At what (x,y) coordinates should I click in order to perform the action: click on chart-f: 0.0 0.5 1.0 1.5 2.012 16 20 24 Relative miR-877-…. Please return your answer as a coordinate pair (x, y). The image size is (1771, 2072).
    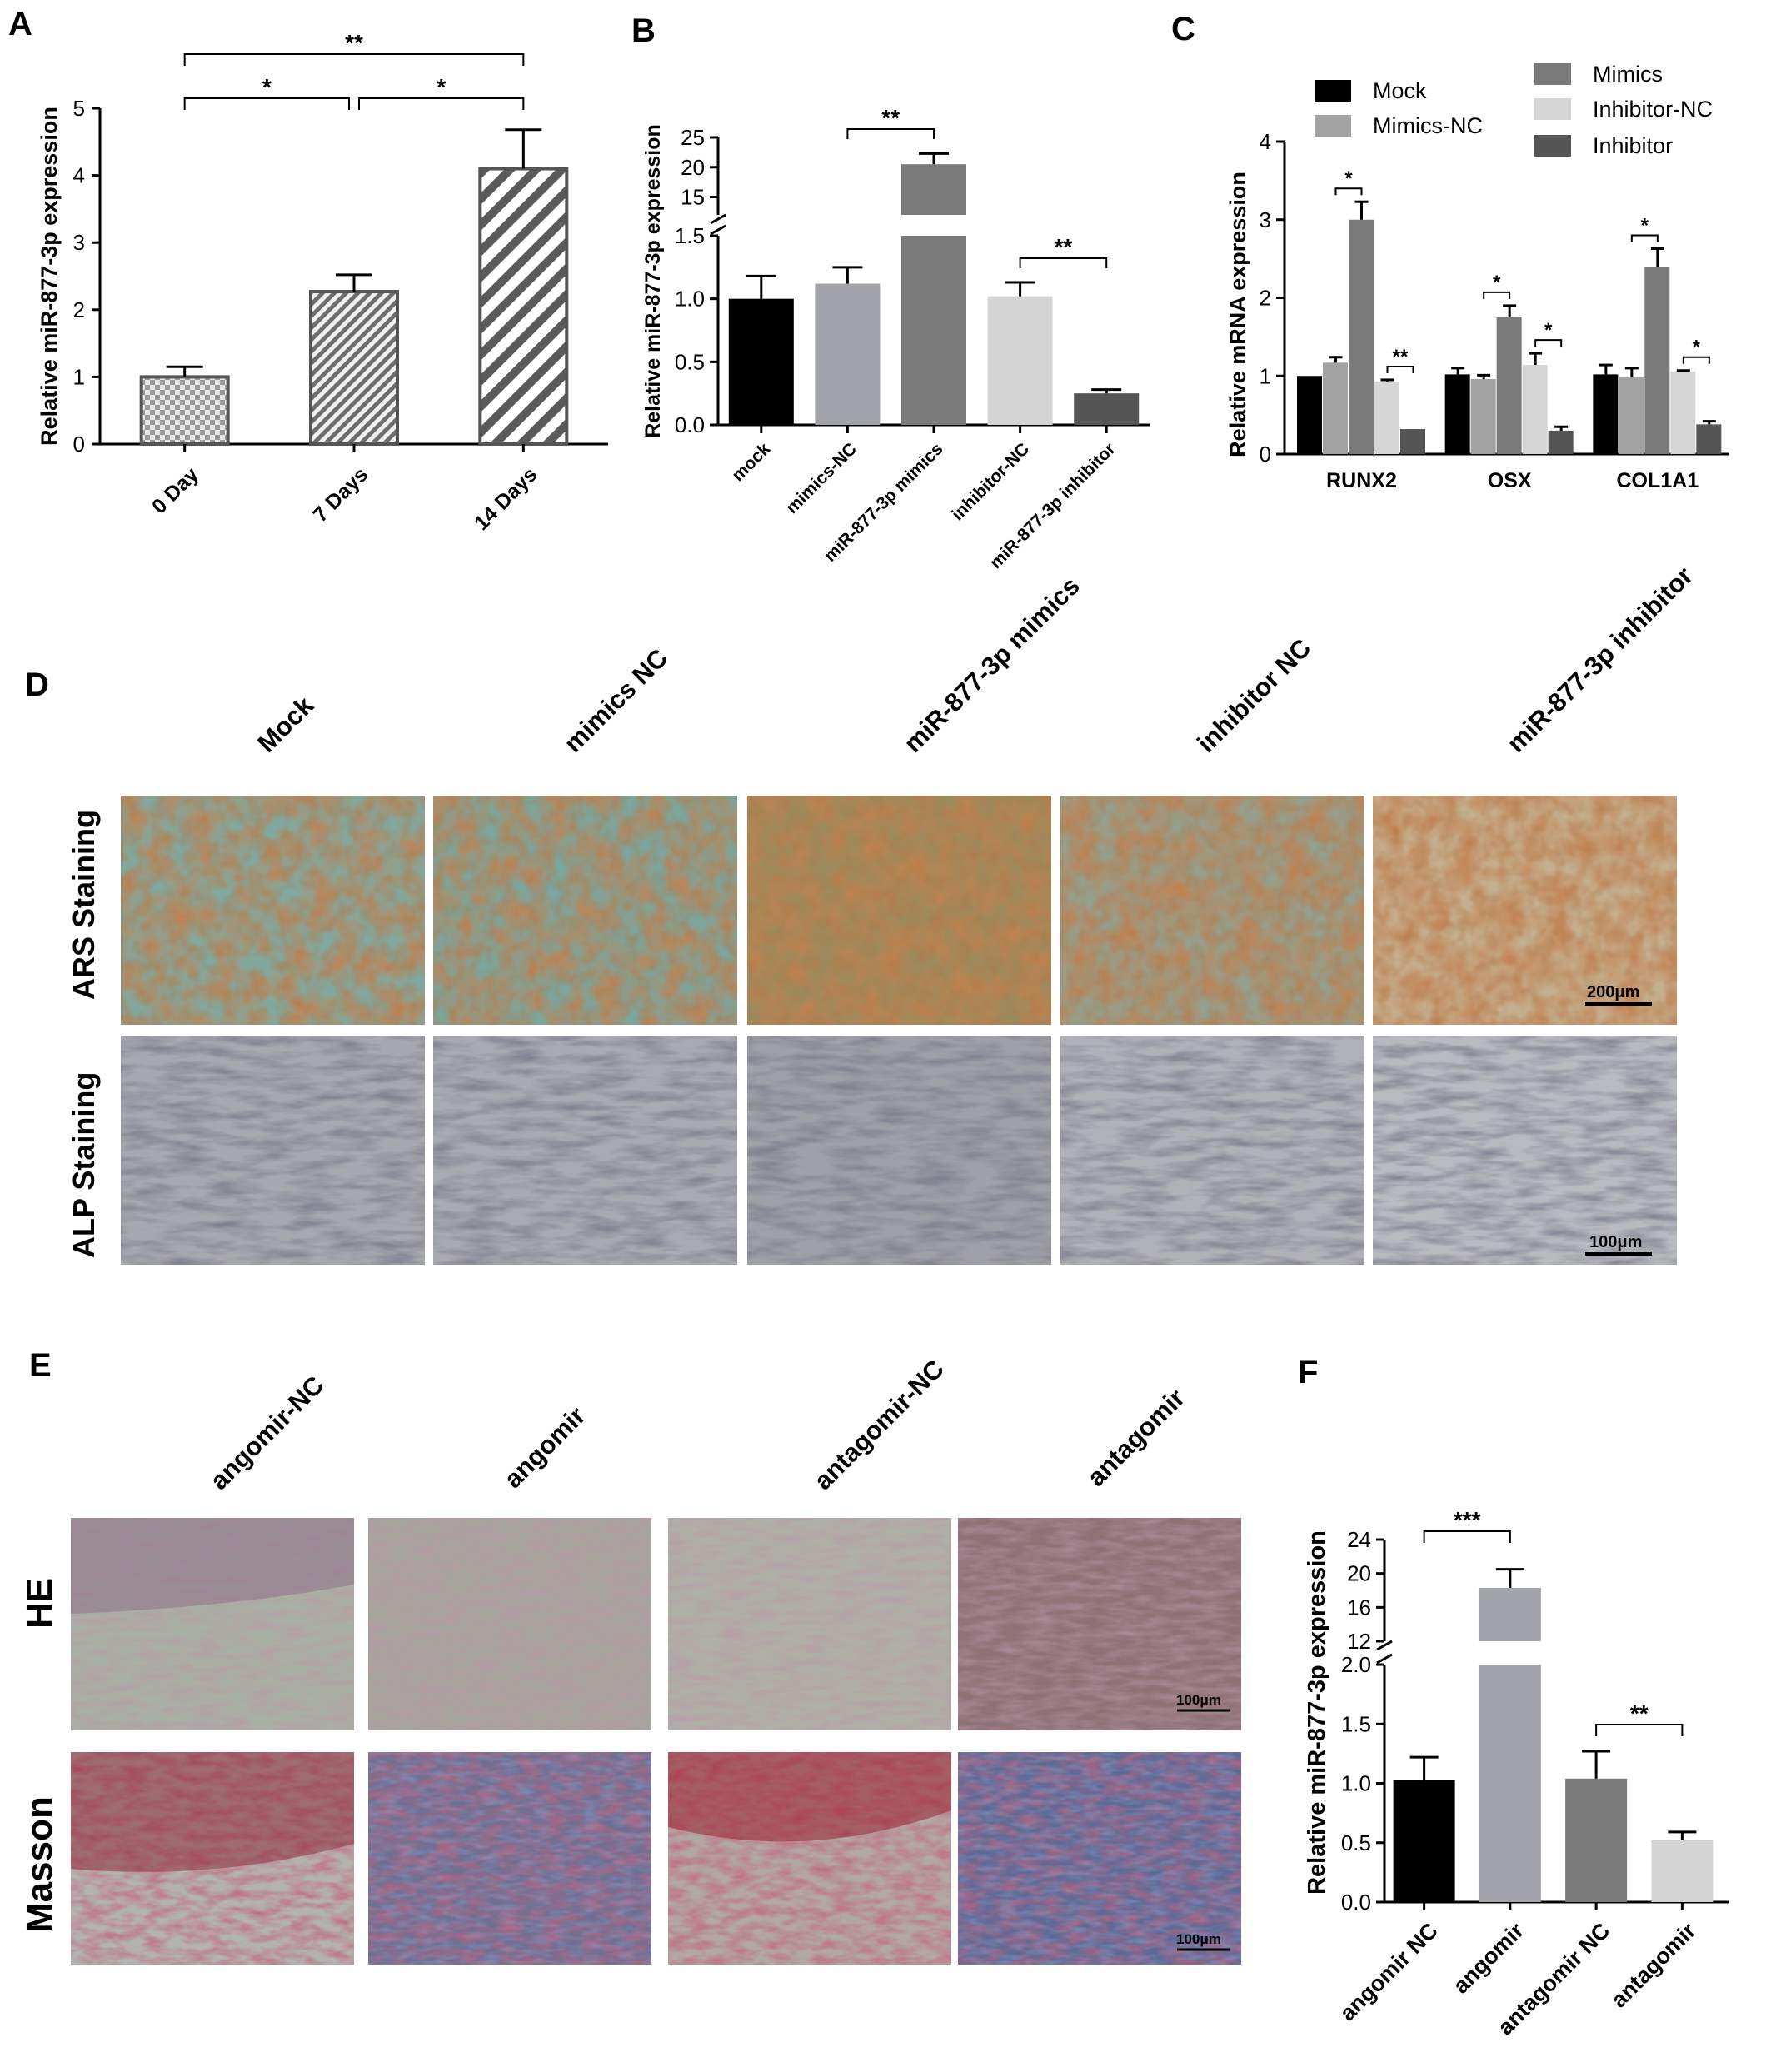
    Looking at the image, I should click on (1517, 1773).